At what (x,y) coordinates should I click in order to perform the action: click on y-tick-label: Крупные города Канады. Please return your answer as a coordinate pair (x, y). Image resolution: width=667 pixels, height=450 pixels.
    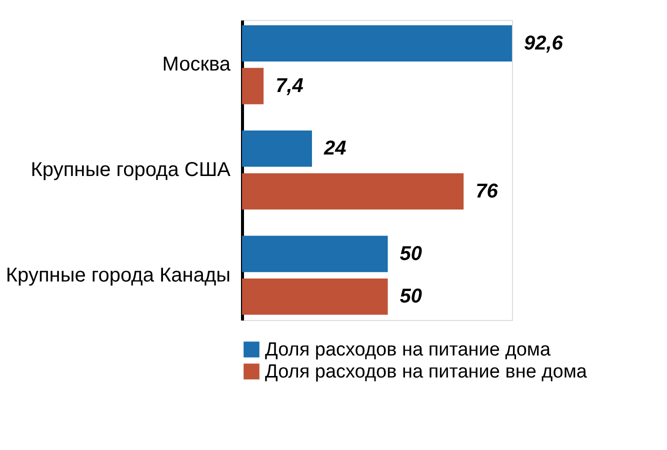
    Looking at the image, I should click on (118, 275).